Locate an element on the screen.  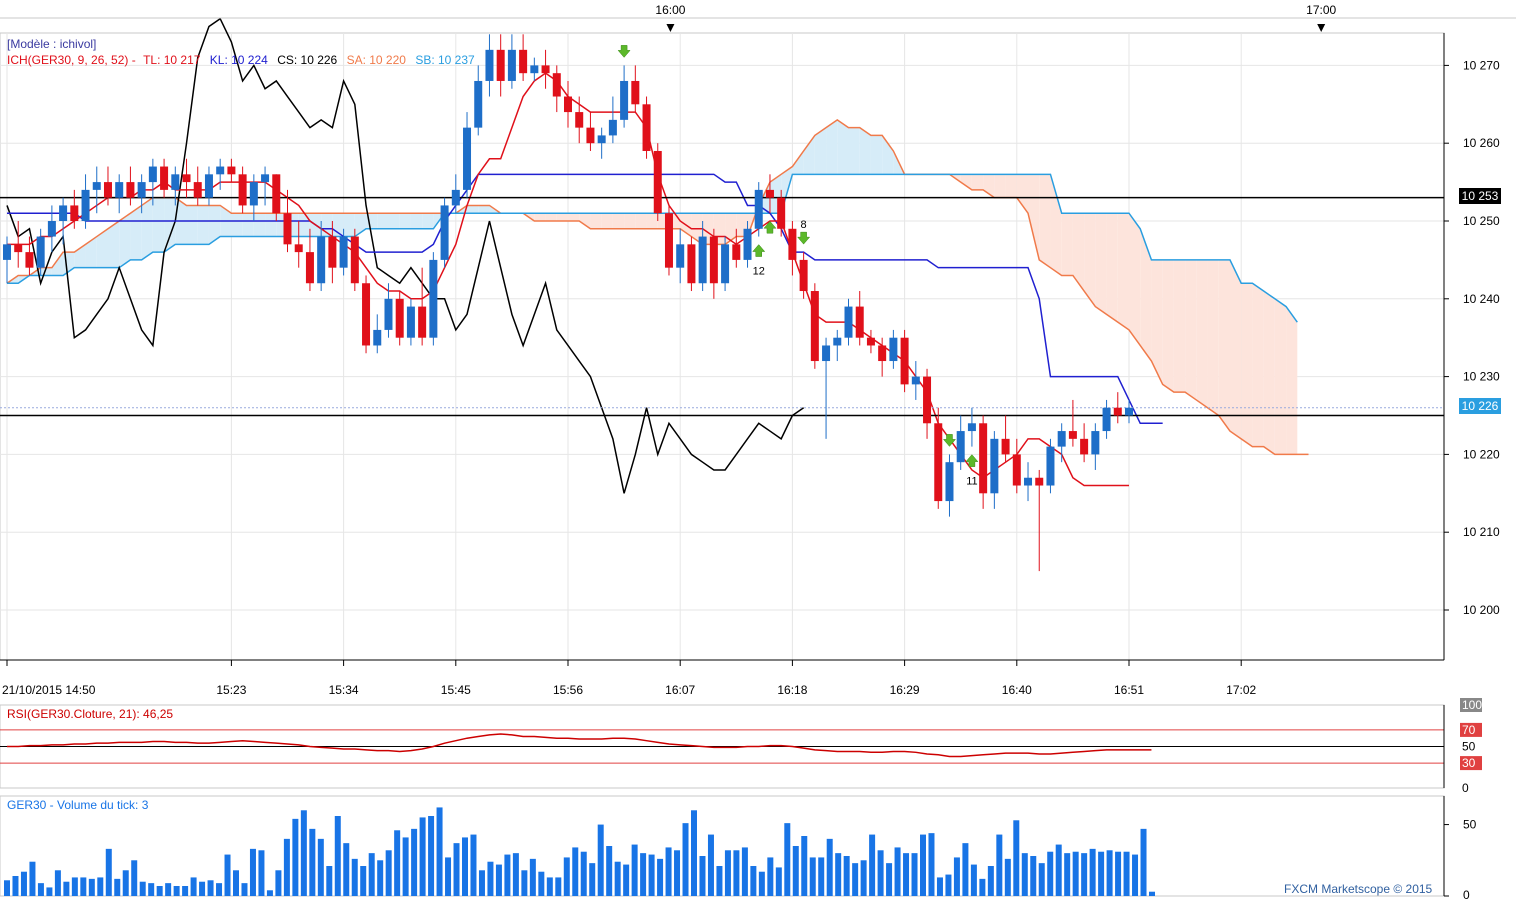
rsi-panel: 100 70 50 30 0 is located at coordinates (741, 746).